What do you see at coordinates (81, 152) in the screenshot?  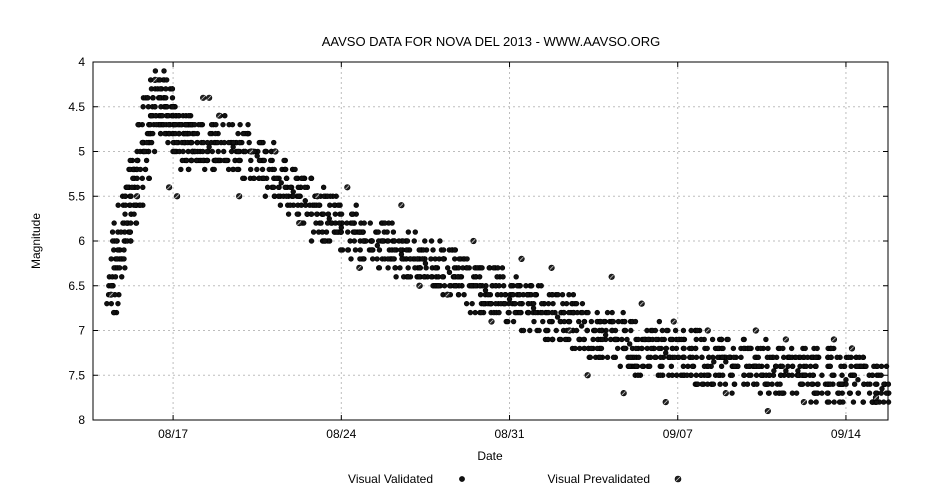 I see `y-tick-label: 5` at bounding box center [81, 152].